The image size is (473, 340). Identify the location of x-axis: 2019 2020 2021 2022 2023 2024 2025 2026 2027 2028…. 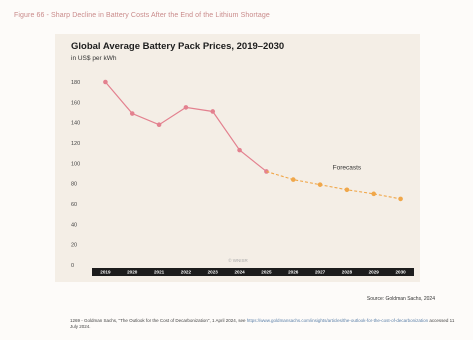
(253, 266).